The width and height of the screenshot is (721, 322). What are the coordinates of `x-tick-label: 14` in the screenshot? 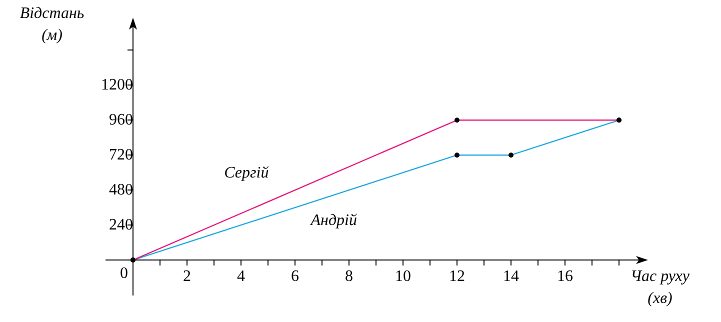 It's located at (511, 276).